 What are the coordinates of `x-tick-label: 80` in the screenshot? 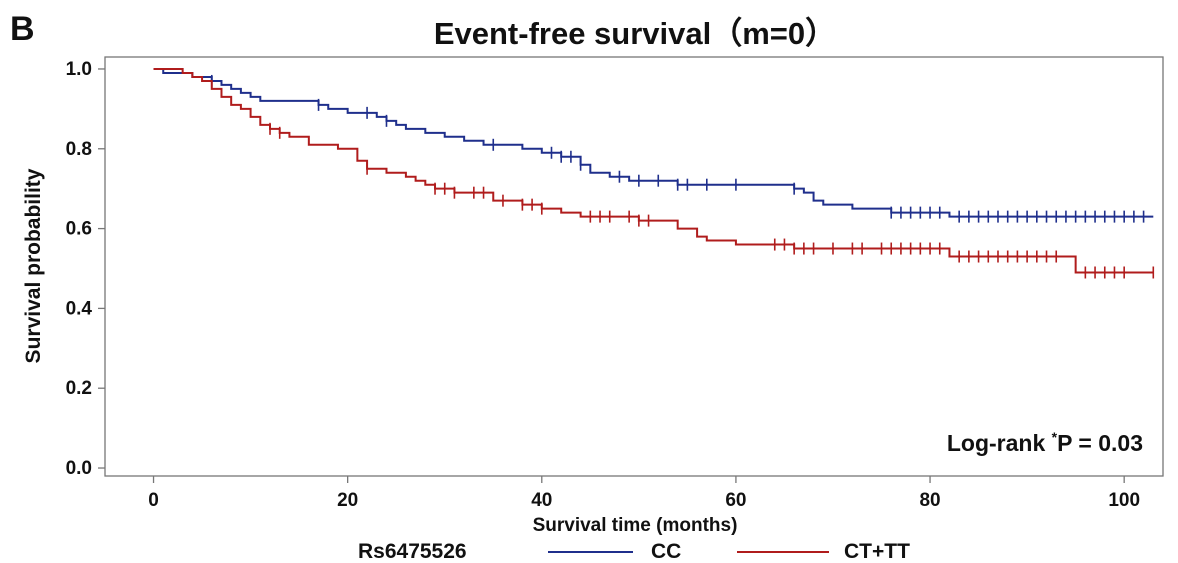 It's located at (929, 500).